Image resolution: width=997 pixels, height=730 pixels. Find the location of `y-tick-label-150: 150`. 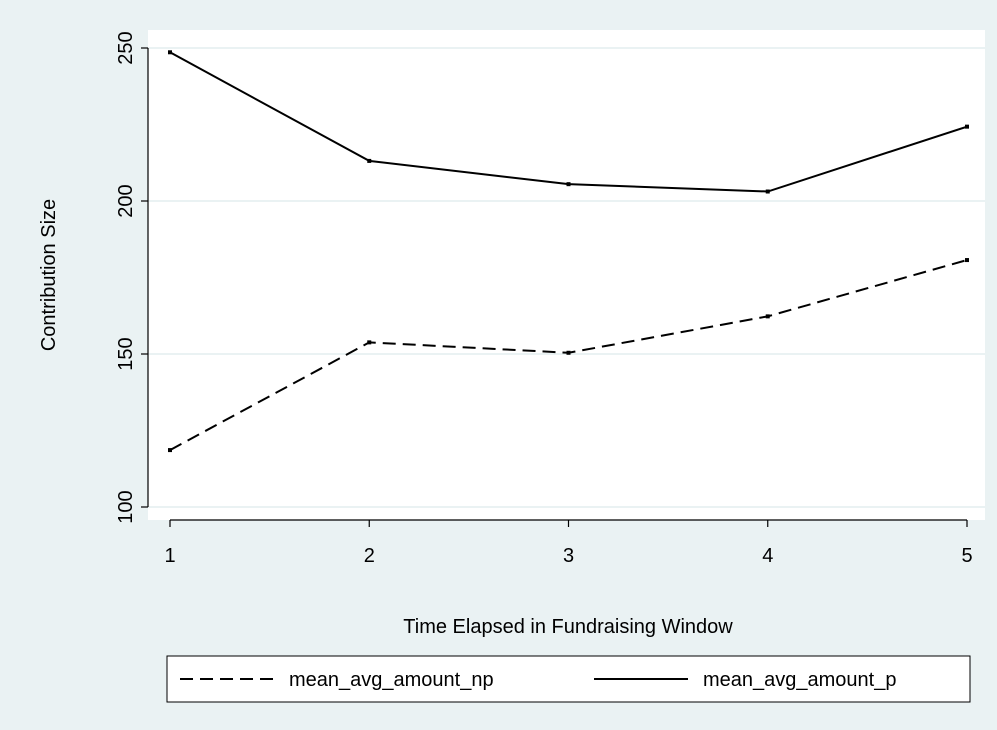

y-tick-label-150: 150 is located at coordinates (126, 353).